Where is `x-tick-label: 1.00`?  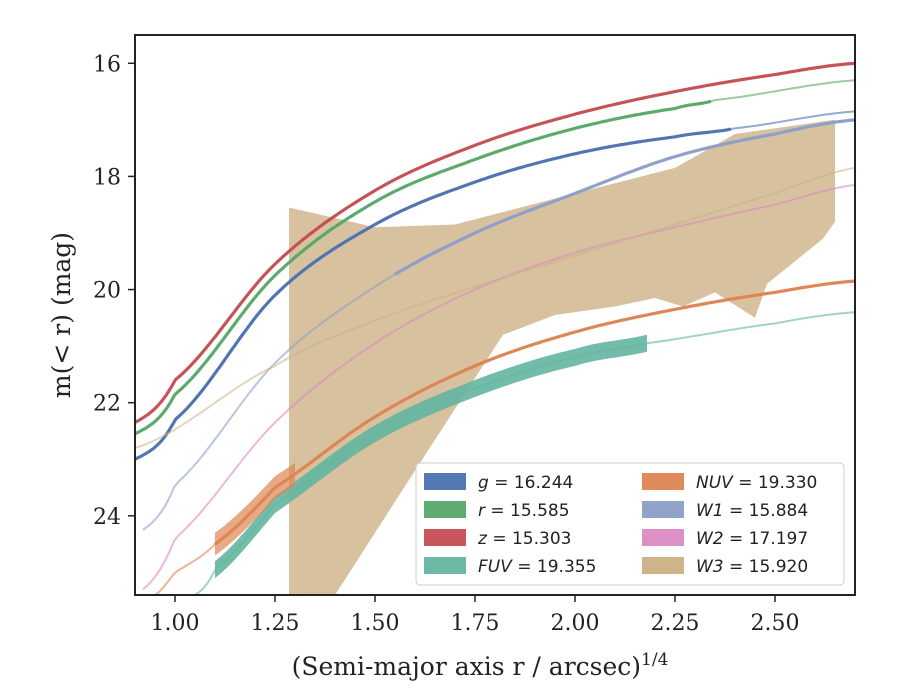
x-tick-label: 1.00 is located at coordinates (175, 623).